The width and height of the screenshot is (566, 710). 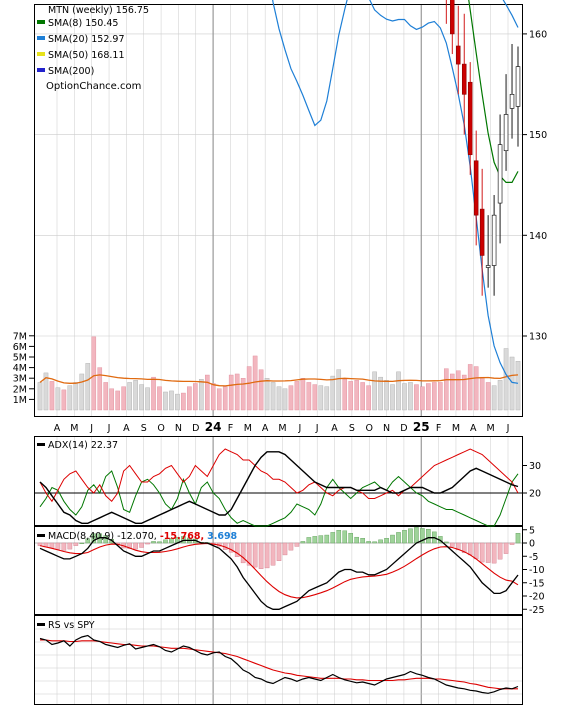 What do you see at coordinates (20, 368) in the screenshot?
I see `volume-tick-label: 4M` at bounding box center [20, 368].